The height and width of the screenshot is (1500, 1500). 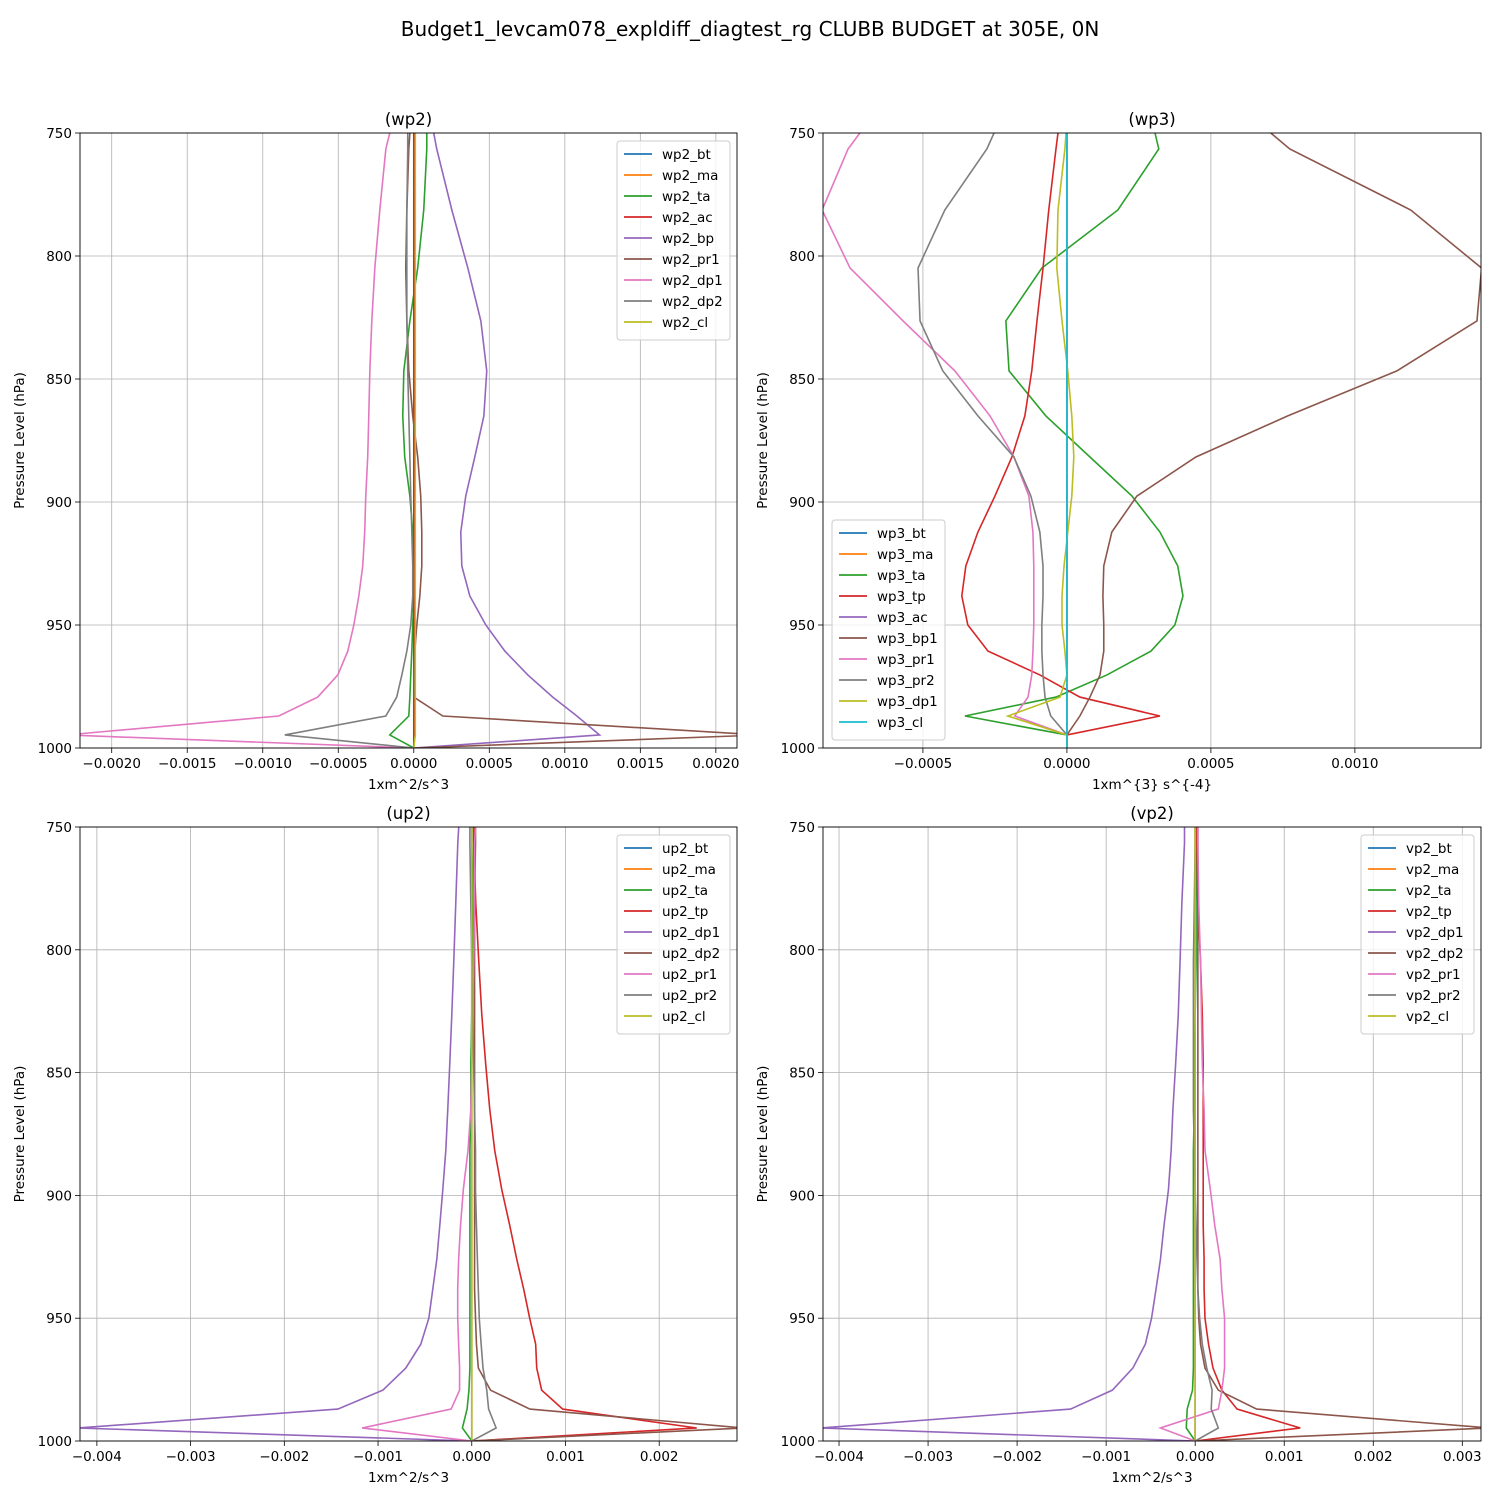 What do you see at coordinates (685, 323) in the screenshot?
I see `legend-label: wp2_cl` at bounding box center [685, 323].